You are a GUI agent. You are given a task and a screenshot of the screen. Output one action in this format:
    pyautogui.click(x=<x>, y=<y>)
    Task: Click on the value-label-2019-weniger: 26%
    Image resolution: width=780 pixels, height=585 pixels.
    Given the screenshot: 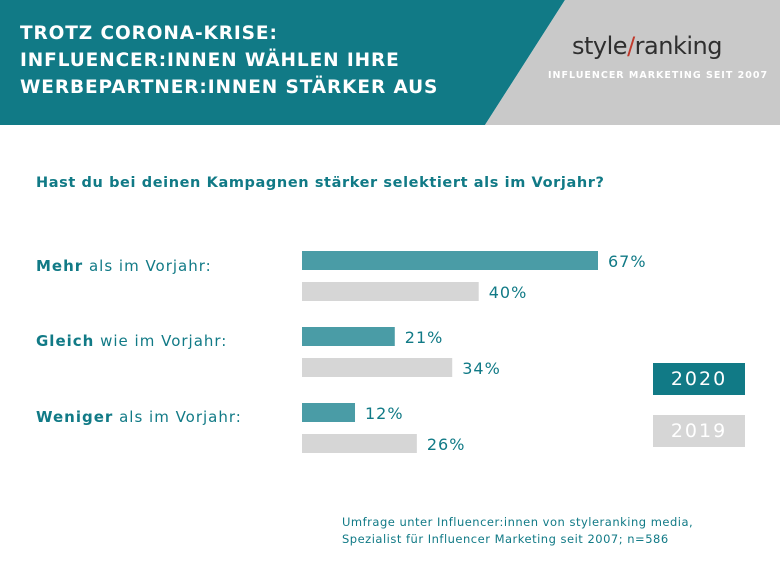 What is the action you would take?
    pyautogui.click(x=446, y=444)
    